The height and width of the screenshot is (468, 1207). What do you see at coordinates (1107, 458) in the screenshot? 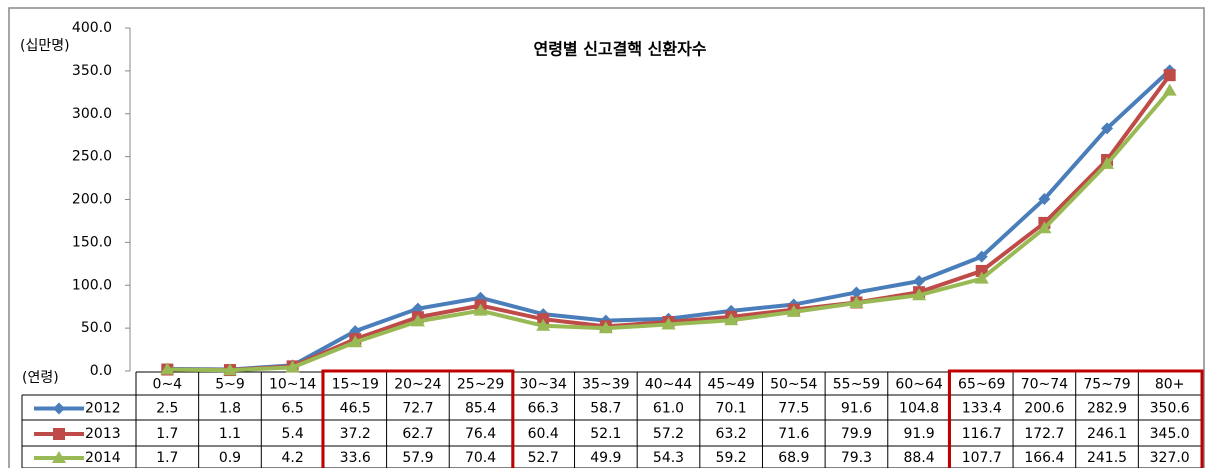
I see `table-cell: 241.5` at bounding box center [1107, 458].